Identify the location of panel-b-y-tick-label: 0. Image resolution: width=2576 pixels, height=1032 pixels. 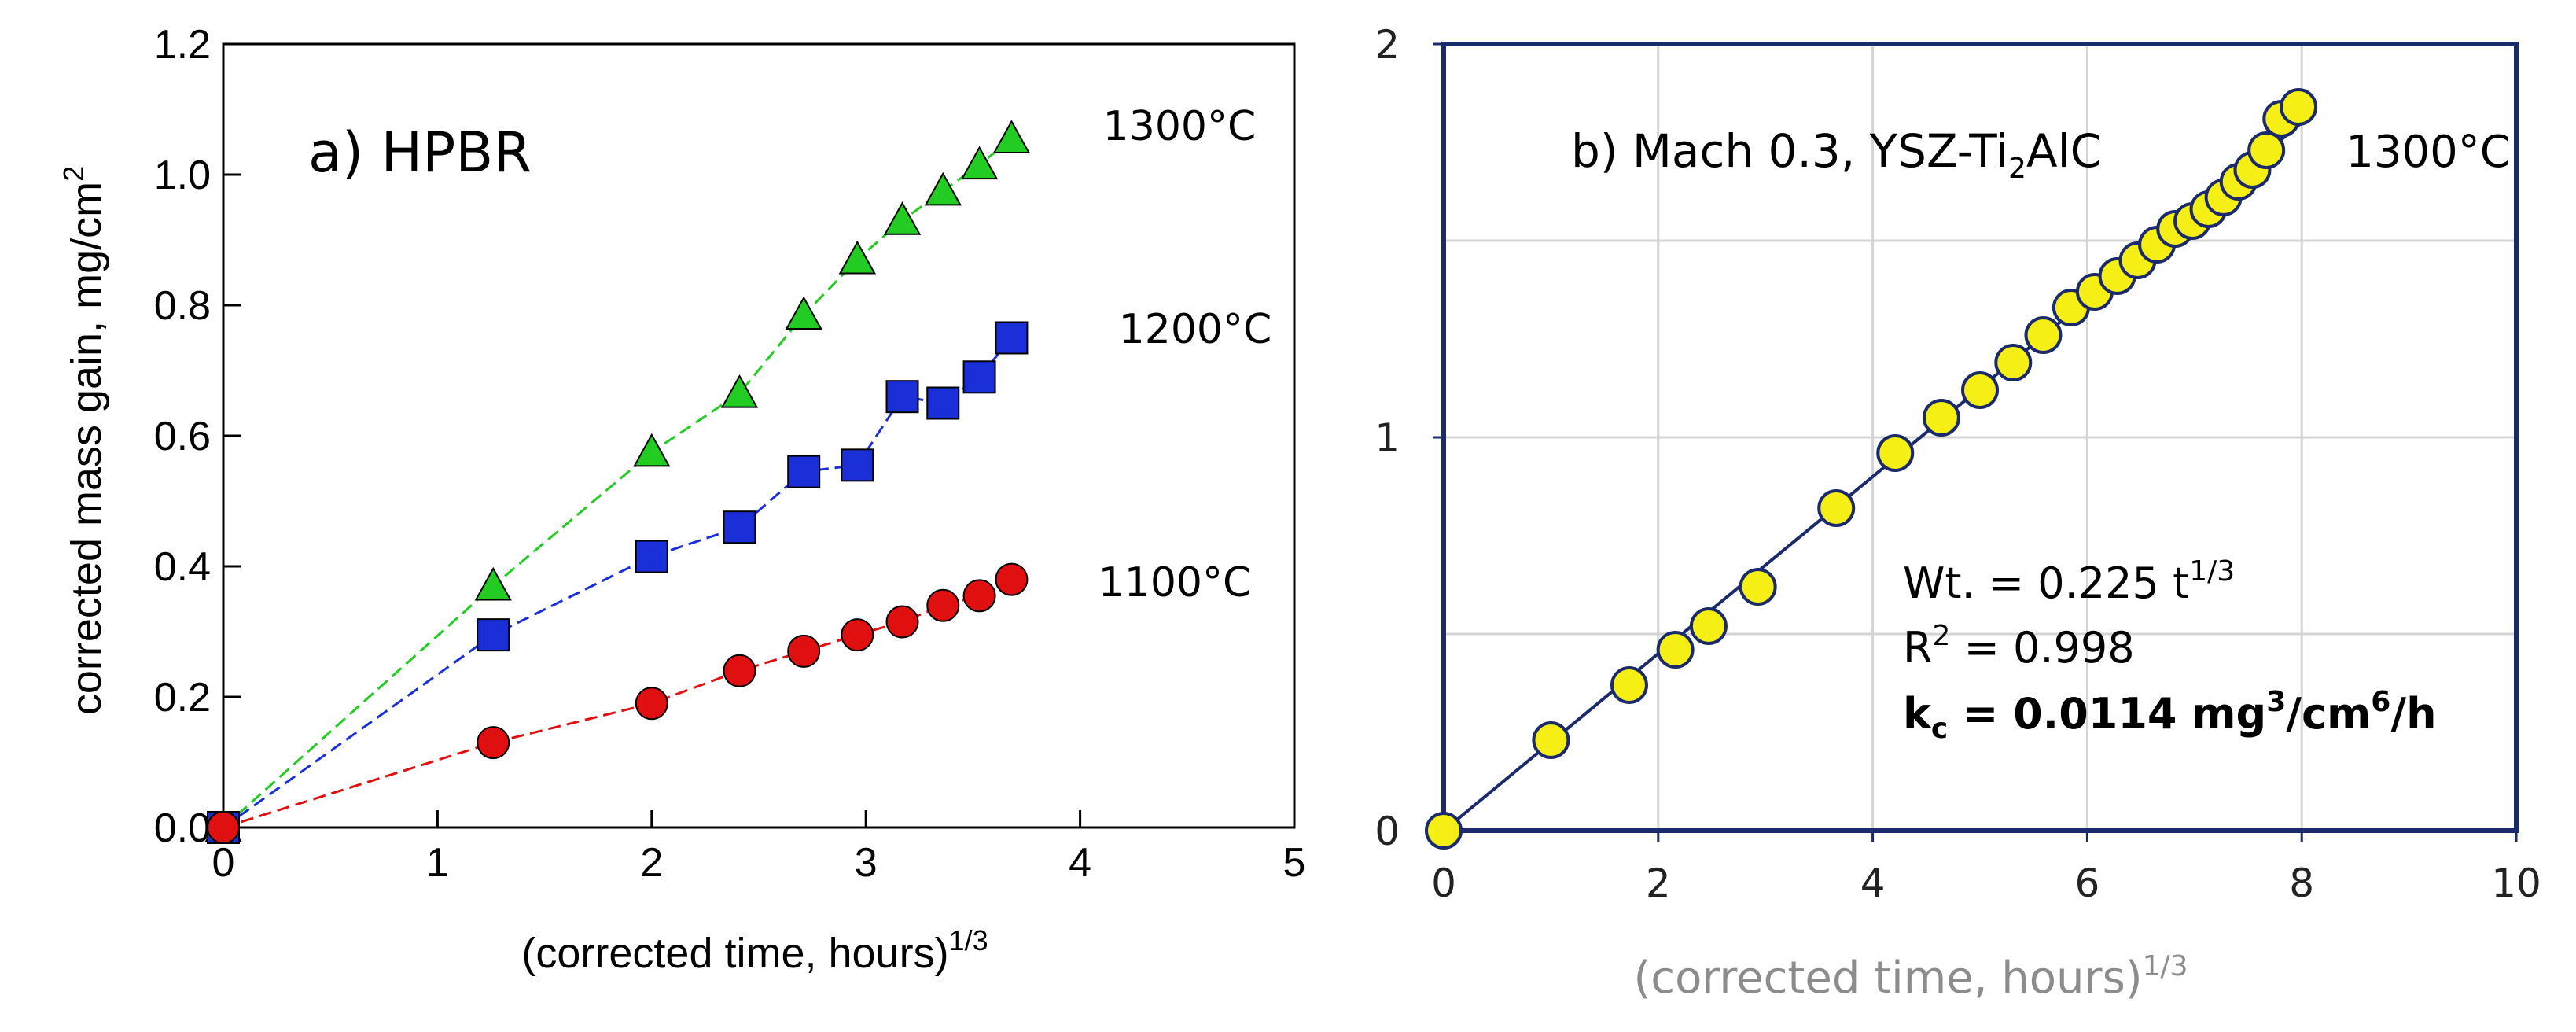
(1387, 831).